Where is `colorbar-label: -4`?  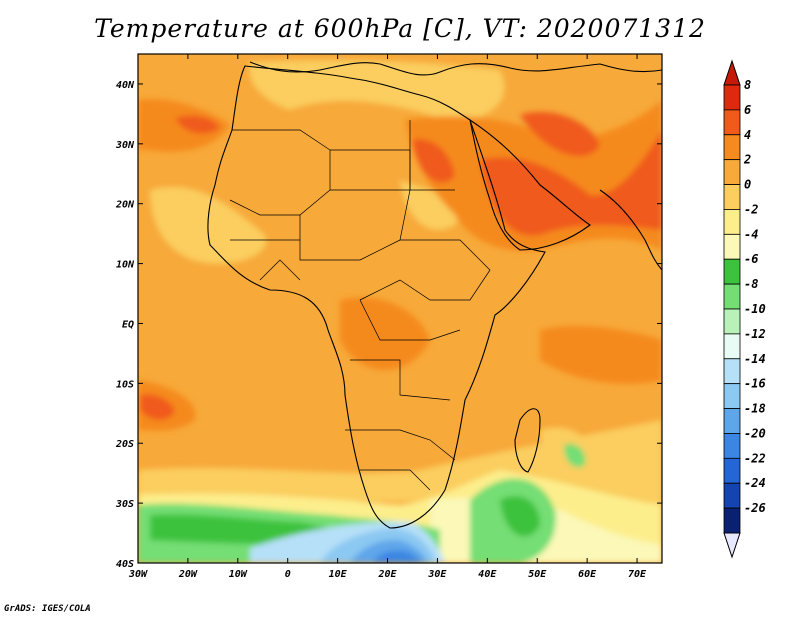
colorbar-label: -4 is located at coordinates (751, 234).